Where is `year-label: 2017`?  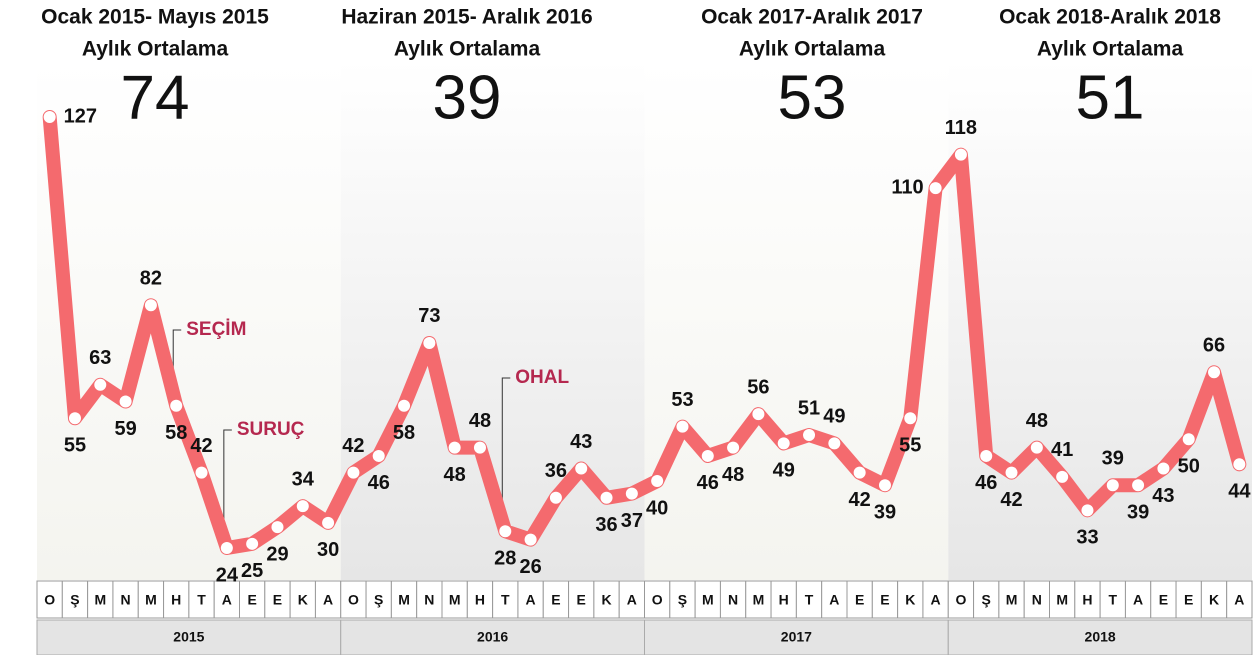 year-label: 2017 is located at coordinates (796, 637).